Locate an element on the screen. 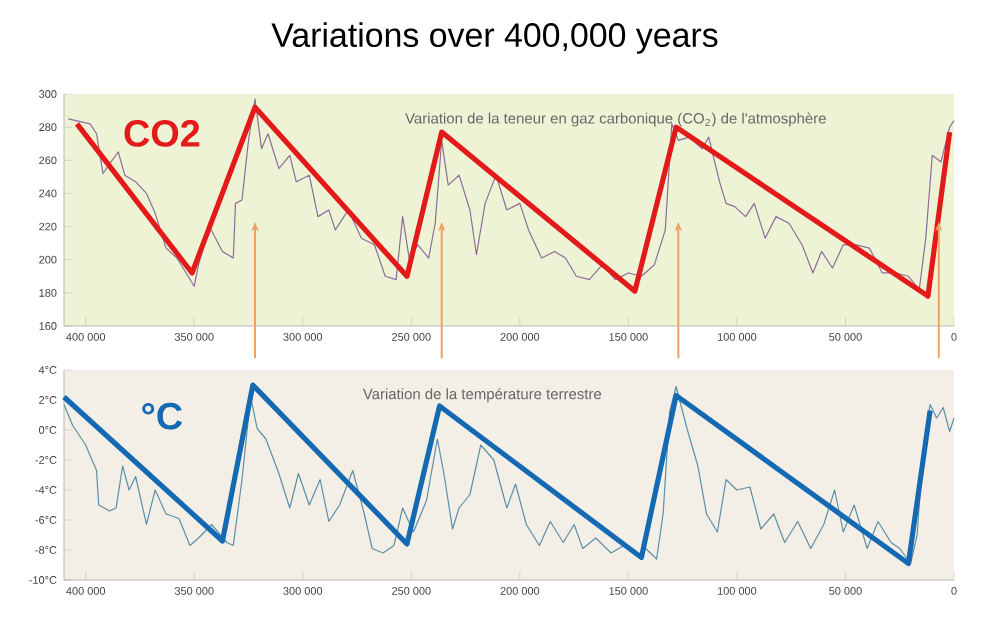 The image size is (990, 640). series-label: CO2 is located at coordinates (162, 133).